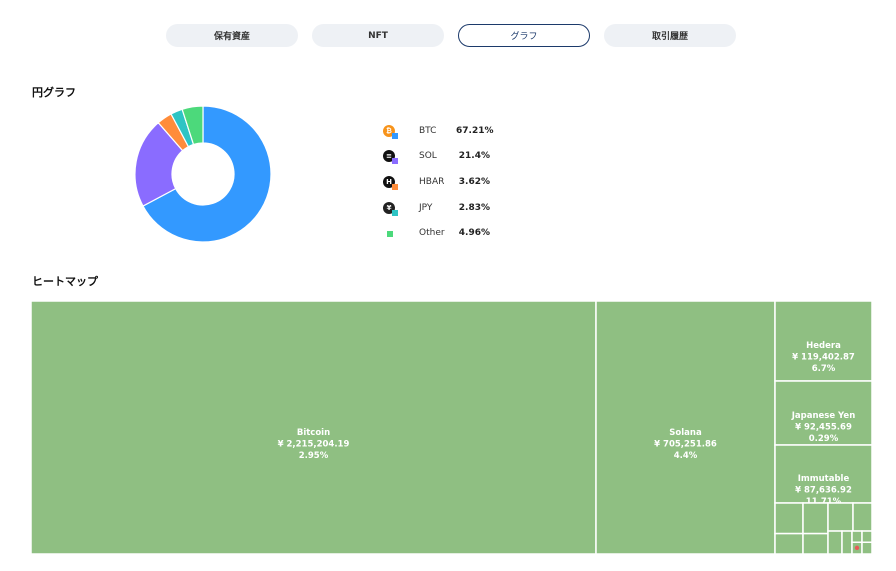 The width and height of the screenshot is (896, 571). Describe the element at coordinates (474, 181) in the screenshot. I see `legend-percentage: 3.62%` at that location.